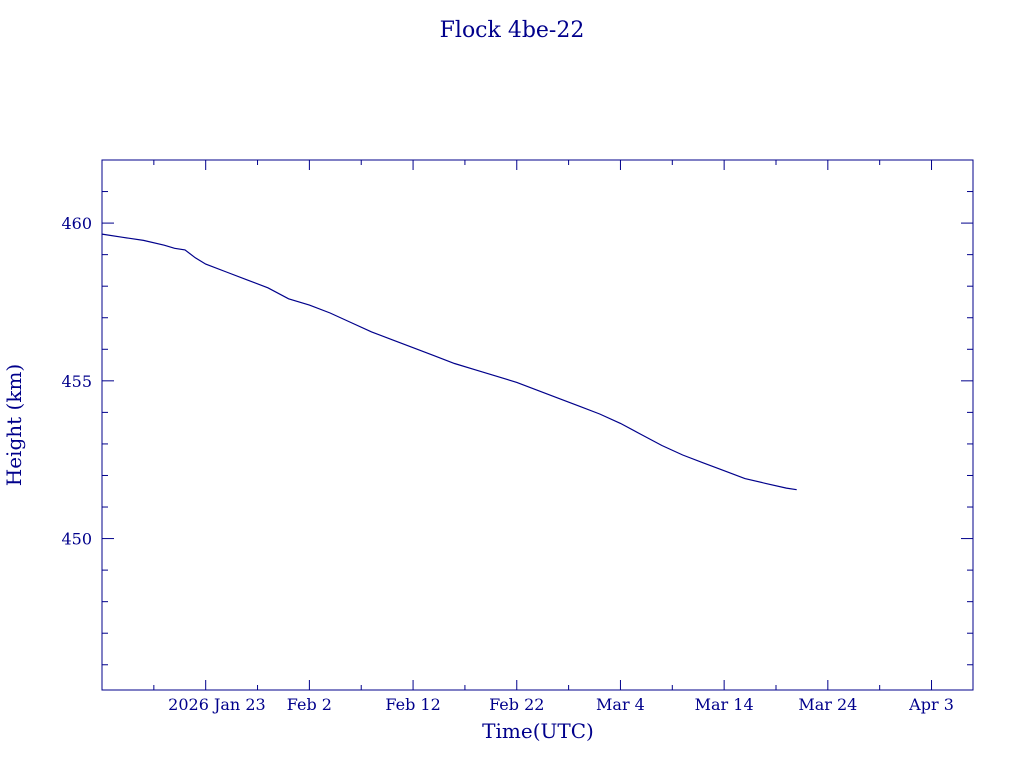  What do you see at coordinates (412, 704) in the screenshot?
I see `x-tick-label: Feb 12` at bounding box center [412, 704].